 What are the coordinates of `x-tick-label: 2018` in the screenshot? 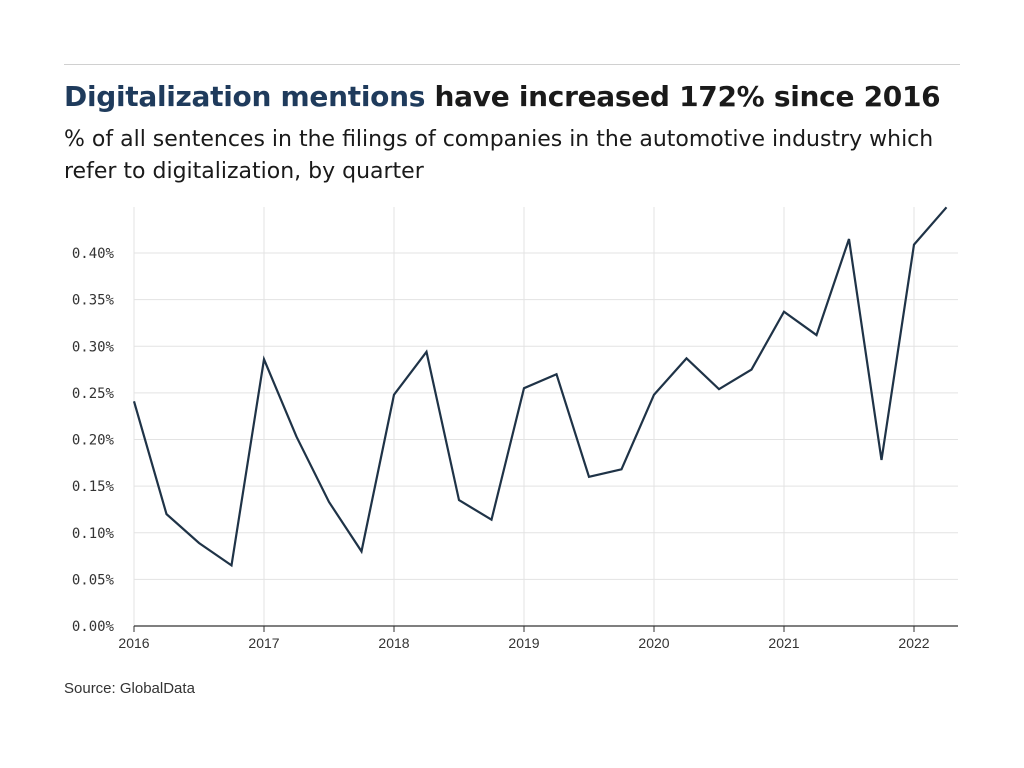 It's located at (393, 643).